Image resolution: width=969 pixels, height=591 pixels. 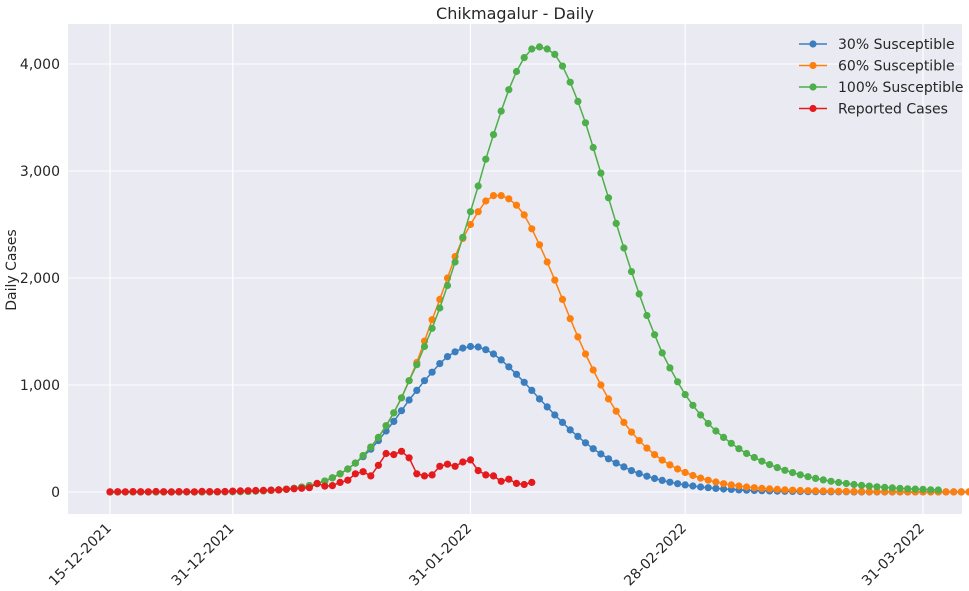 What do you see at coordinates (655, 555) in the screenshot?
I see `x-tick-label: 28-02-2022` at bounding box center [655, 555].